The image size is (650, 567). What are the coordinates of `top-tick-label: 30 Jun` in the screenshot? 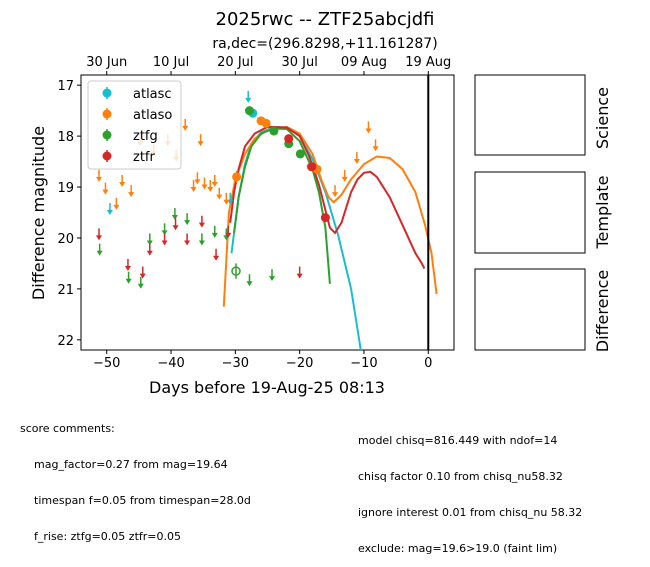 It's located at (106, 62).